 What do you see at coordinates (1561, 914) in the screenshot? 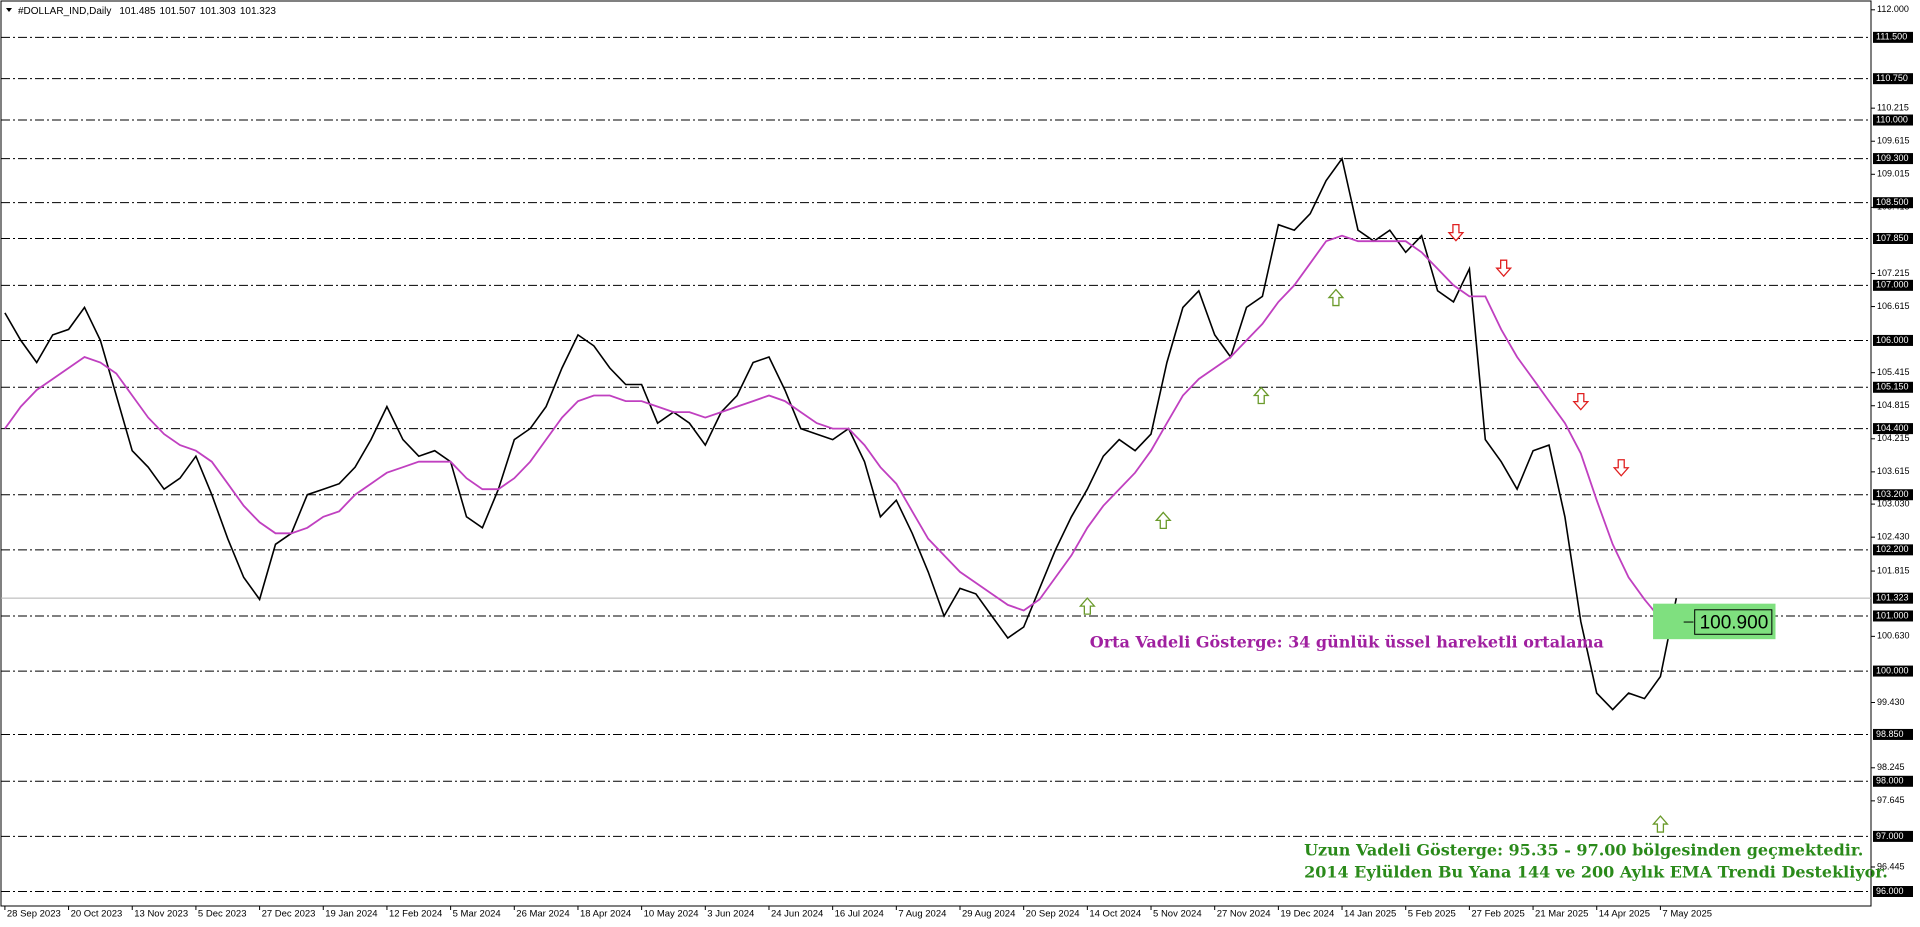
I see `x-tick-label: 21 Mar 2025` at bounding box center [1561, 914].